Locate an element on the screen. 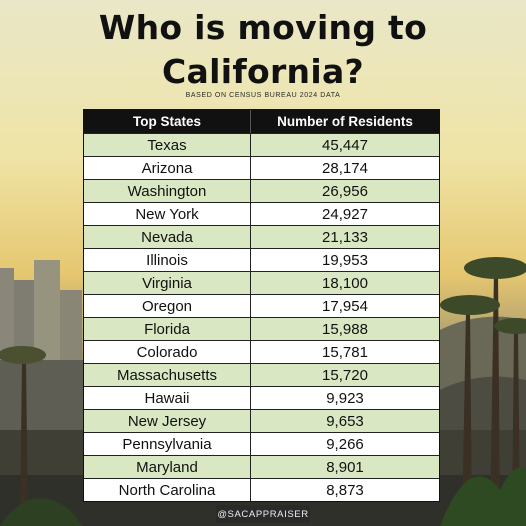  residents-cell: 19,953 is located at coordinates (345, 260).